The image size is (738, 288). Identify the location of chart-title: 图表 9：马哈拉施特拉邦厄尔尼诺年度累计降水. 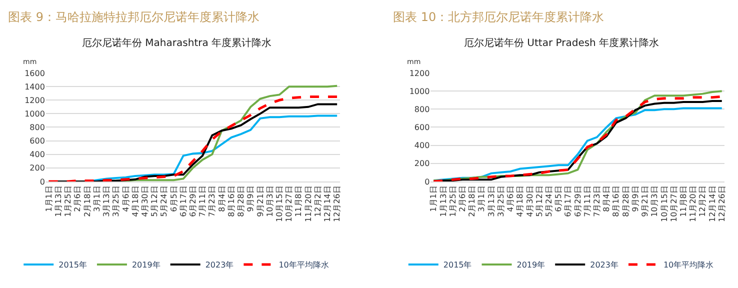
(134, 17).